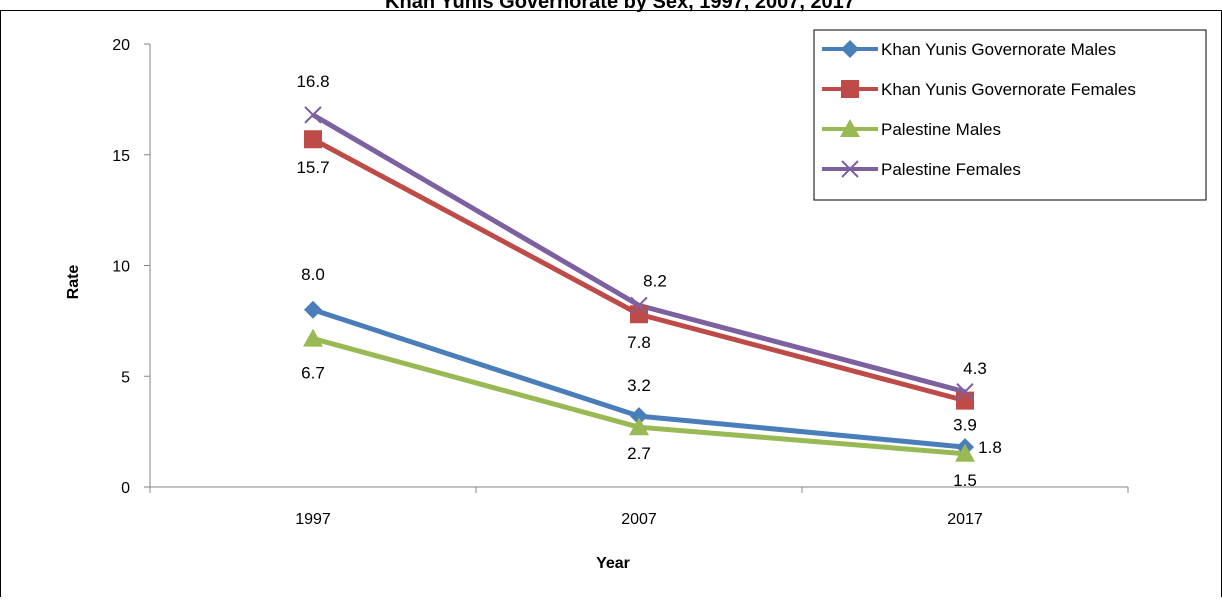 The image size is (1222, 602). I want to click on data-label: 8.0, so click(313, 274).